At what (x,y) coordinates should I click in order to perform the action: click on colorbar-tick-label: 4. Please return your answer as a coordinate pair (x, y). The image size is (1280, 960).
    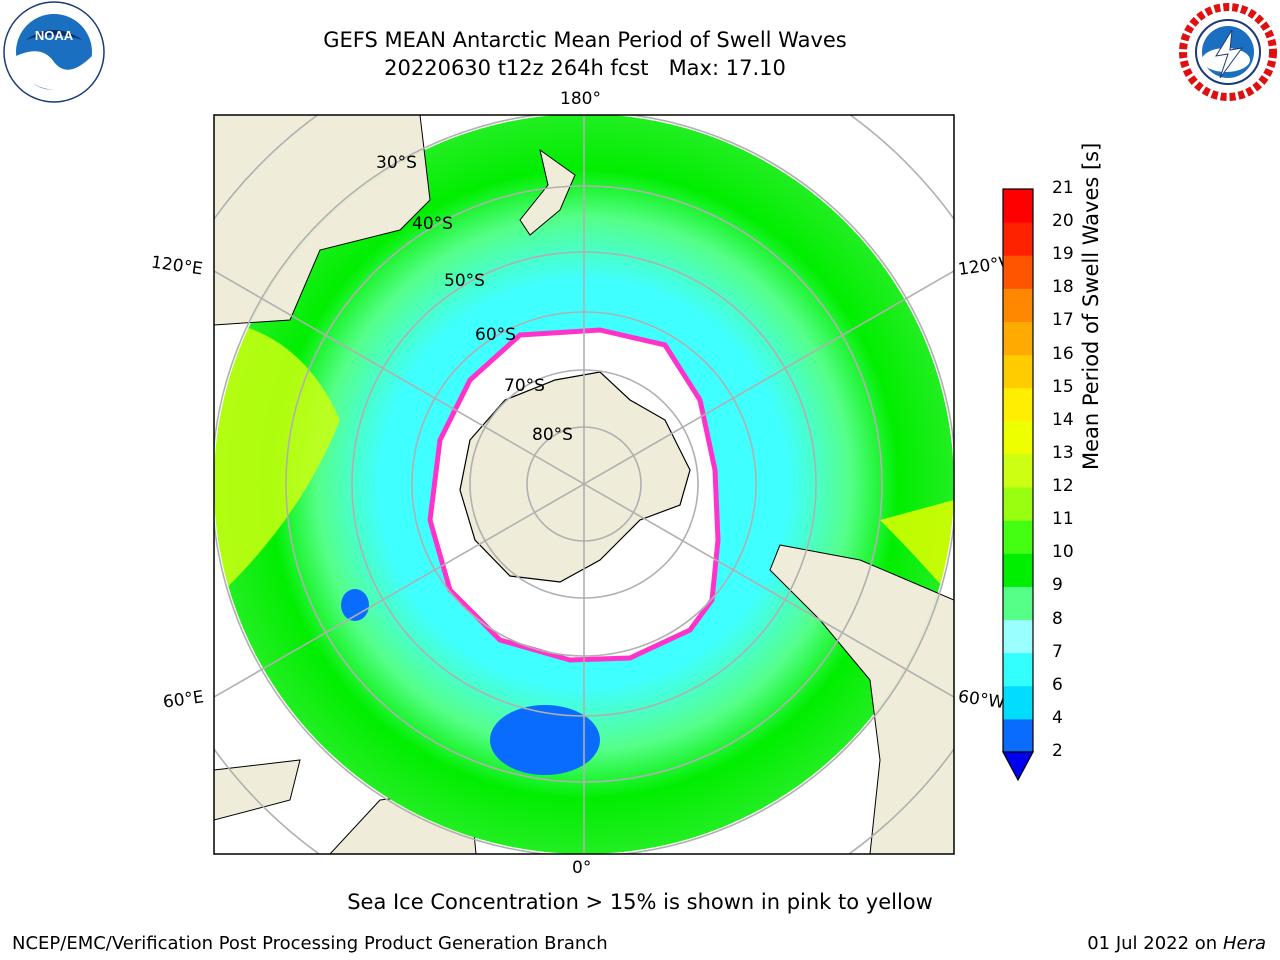
    Looking at the image, I should click on (1057, 717).